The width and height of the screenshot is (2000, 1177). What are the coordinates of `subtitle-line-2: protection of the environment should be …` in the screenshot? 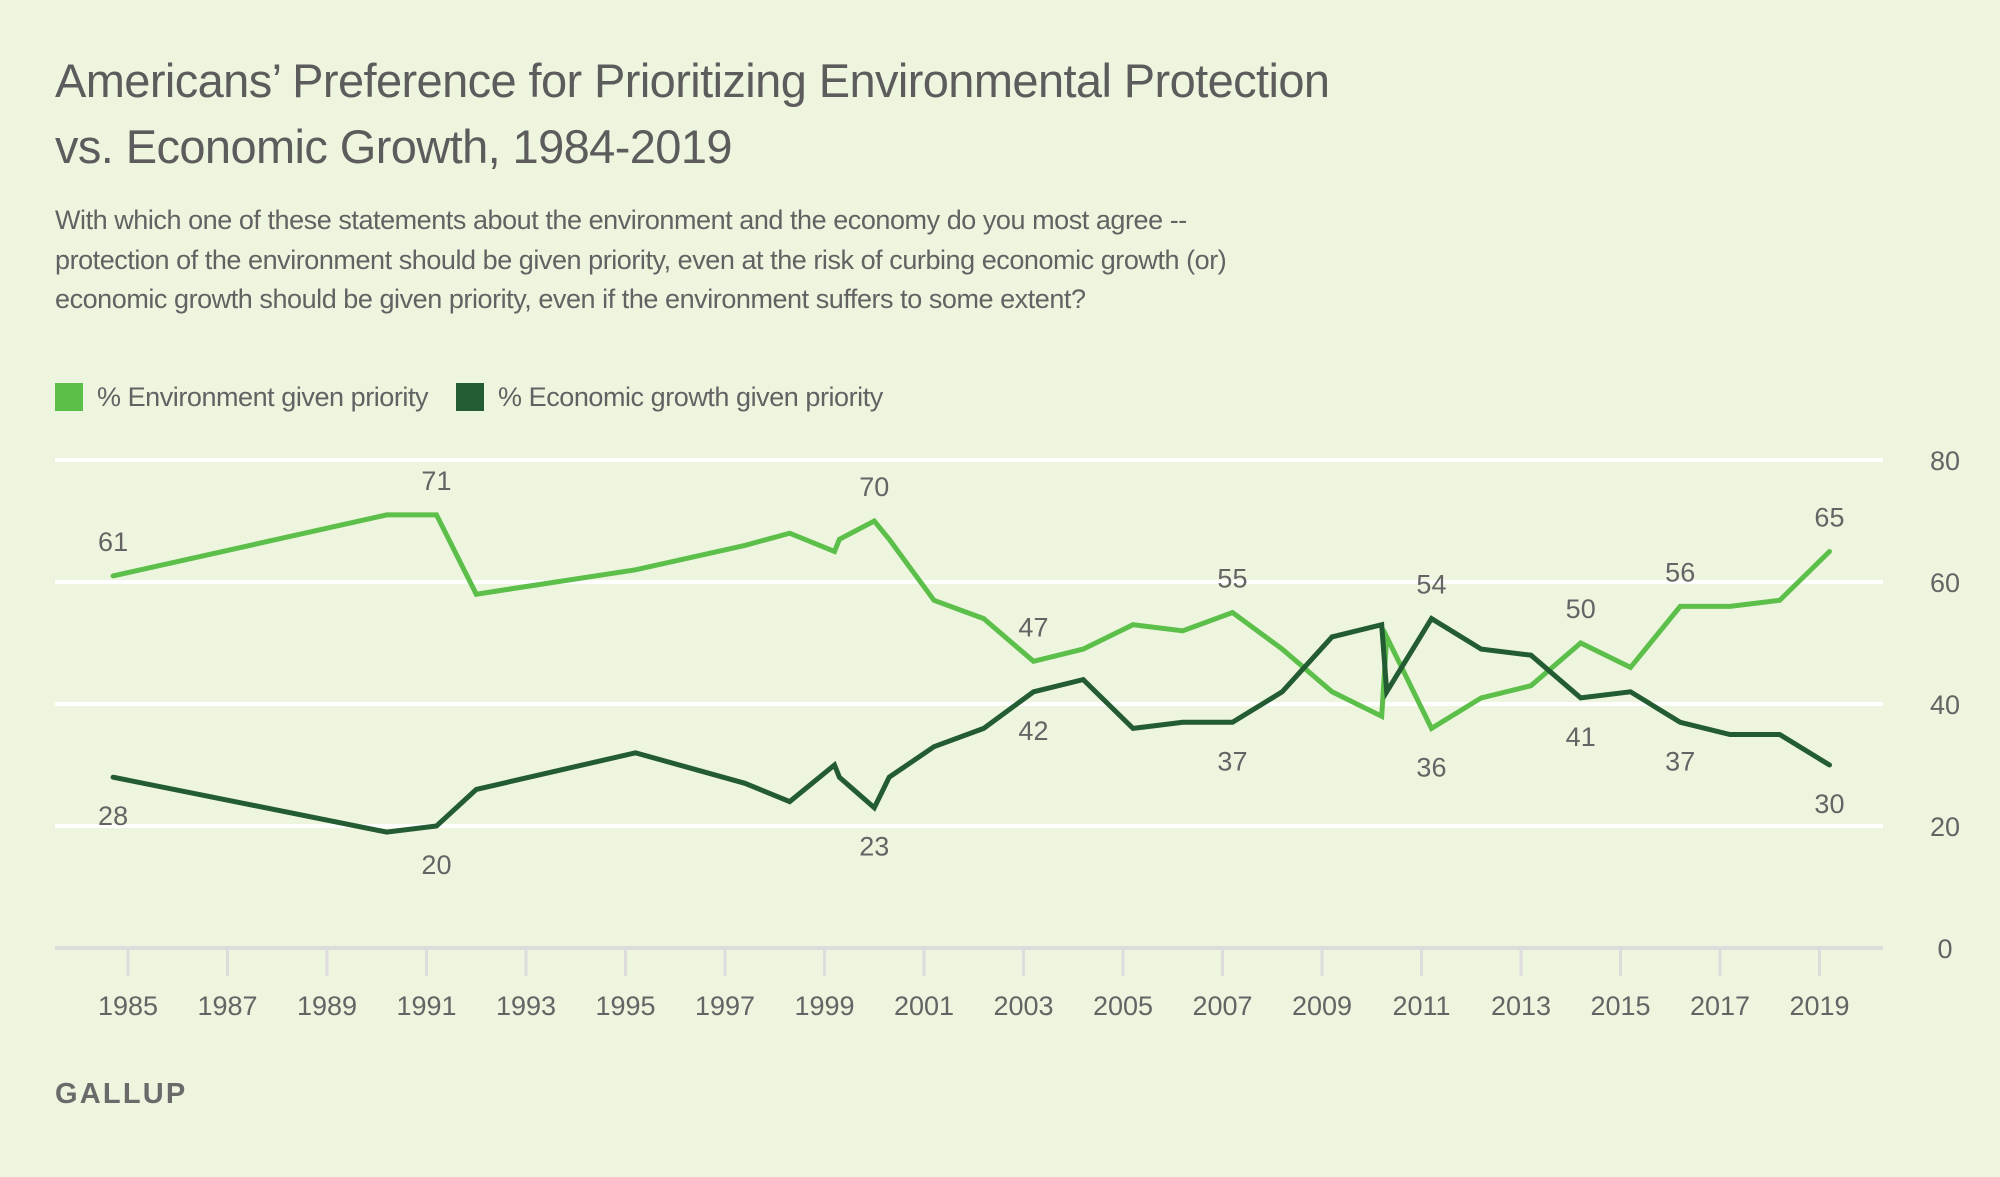 It's located at (641, 259).